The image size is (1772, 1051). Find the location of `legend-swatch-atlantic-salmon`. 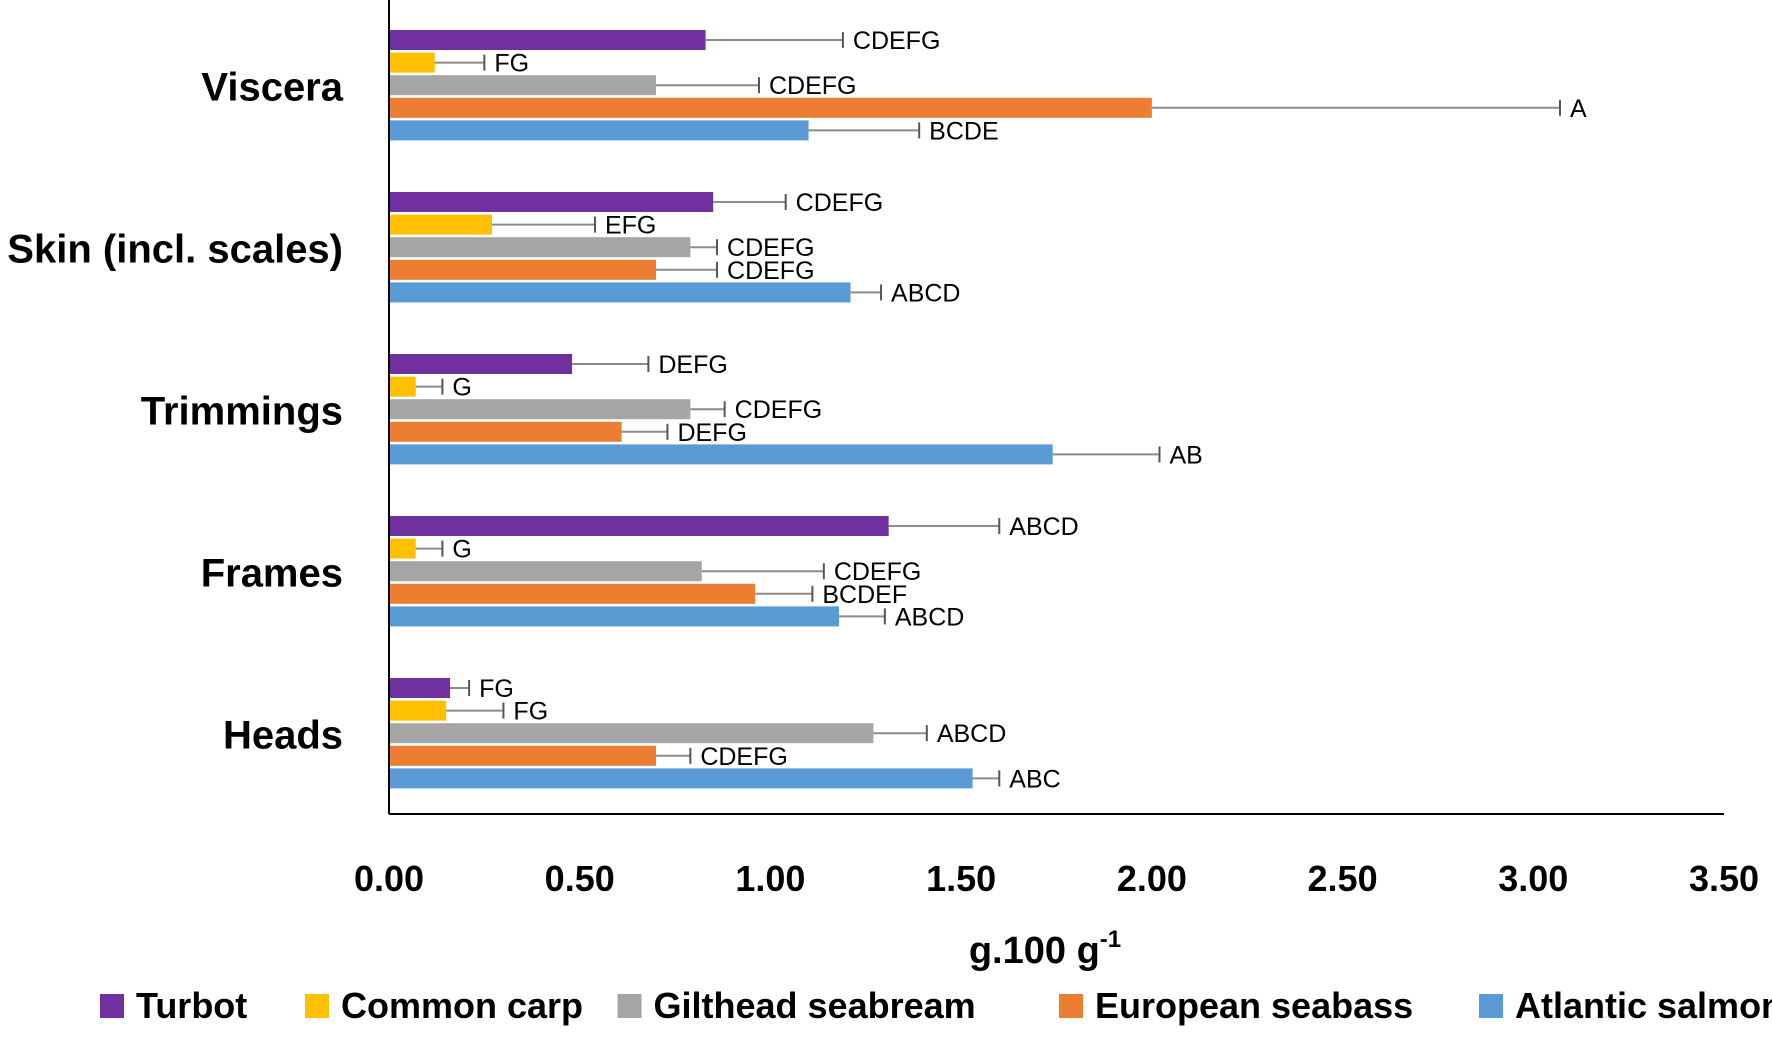

legend-swatch-atlantic-salmon is located at coordinates (1491, 1006).